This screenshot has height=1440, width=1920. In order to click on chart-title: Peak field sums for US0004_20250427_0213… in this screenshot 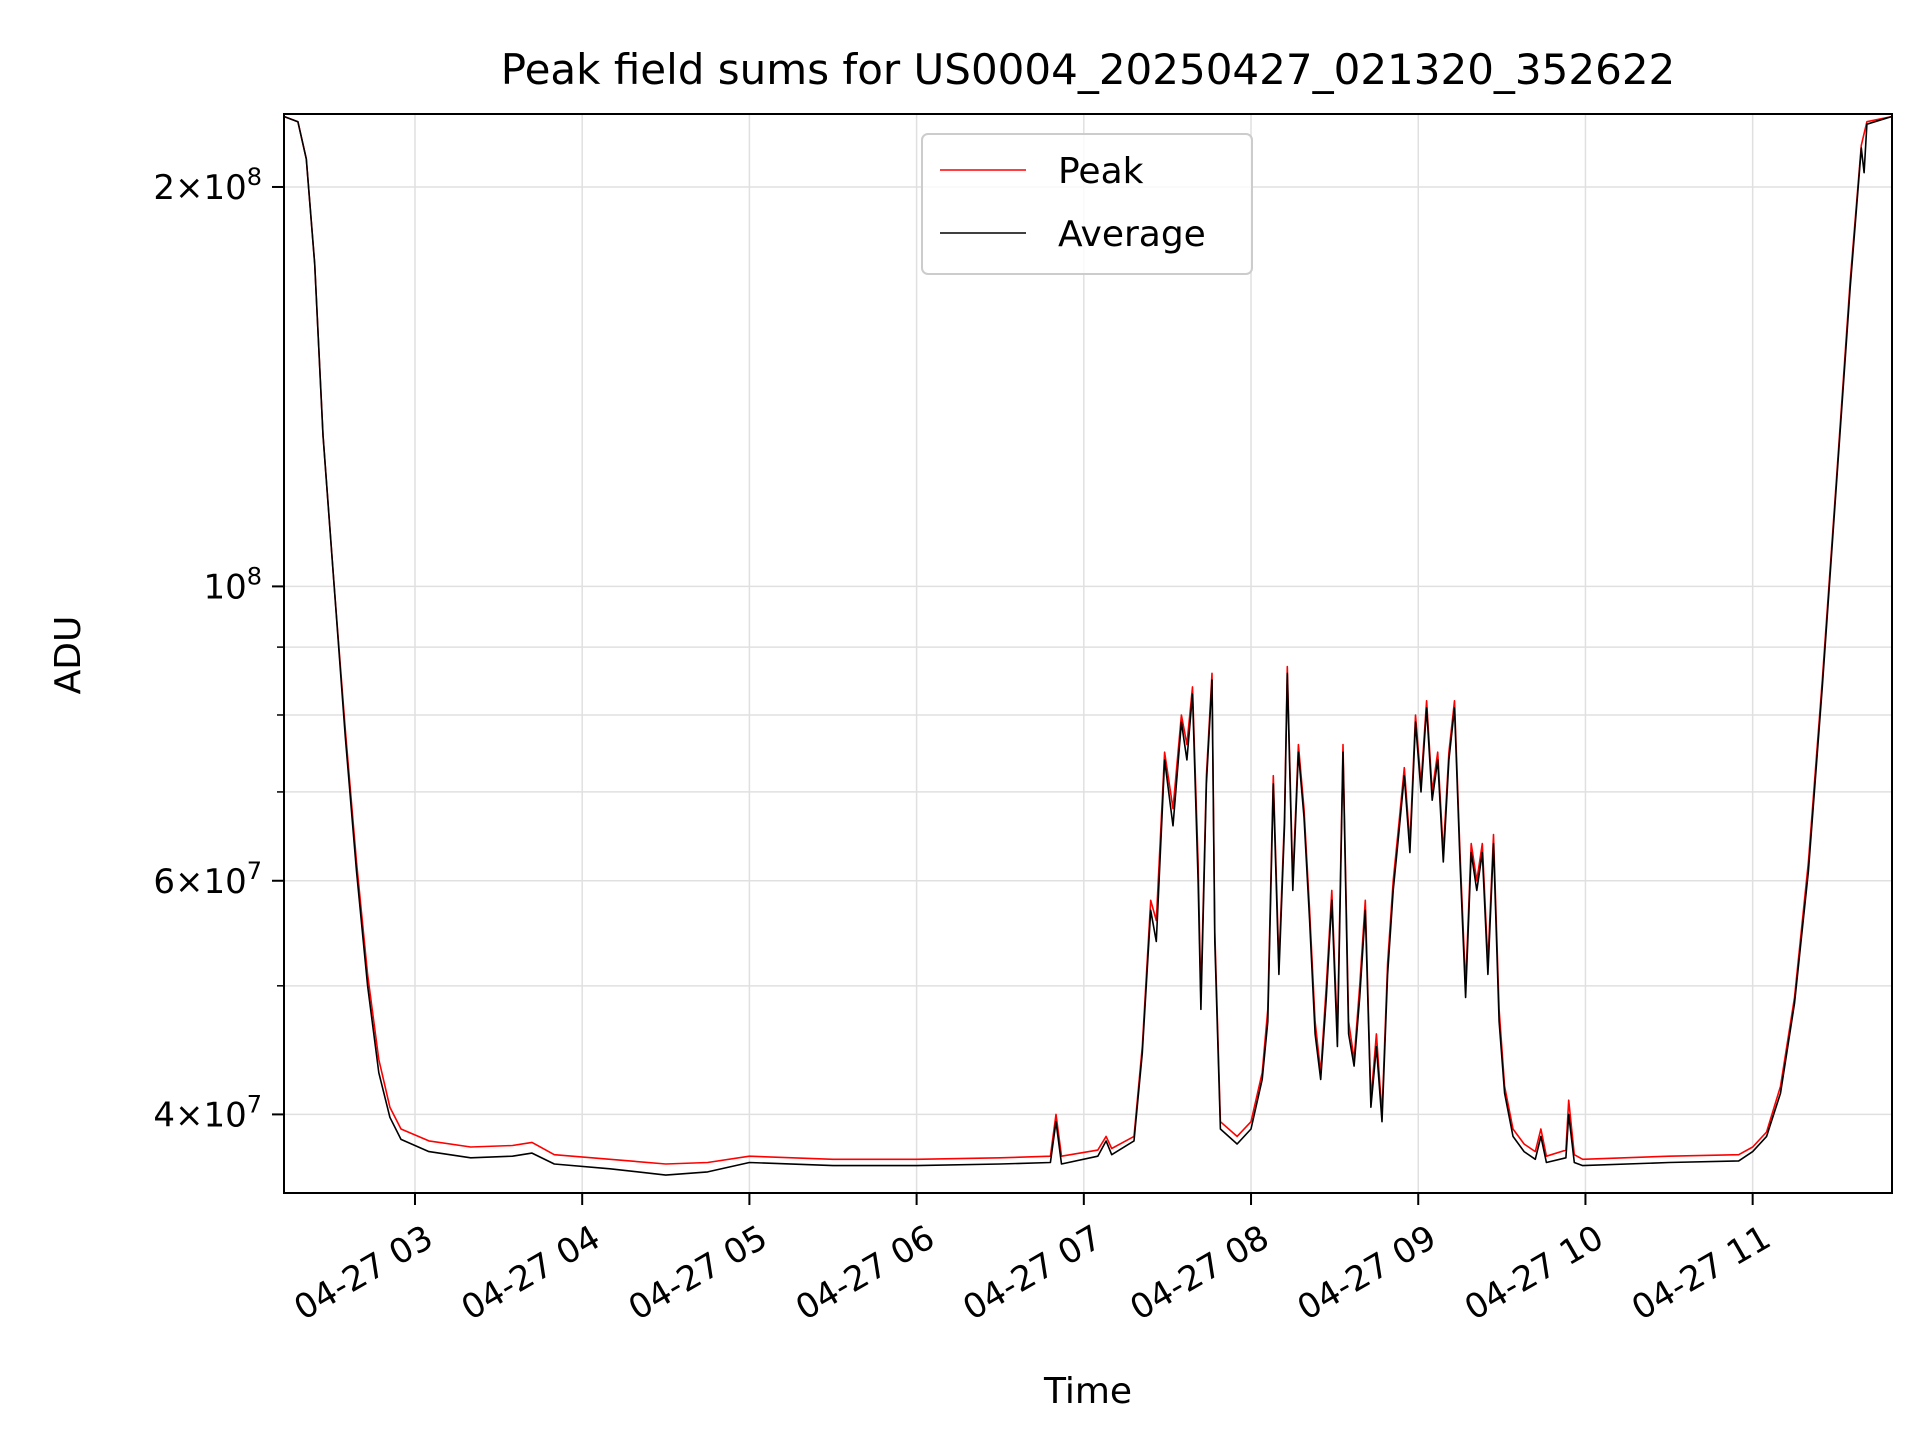, I will do `click(1088, 69)`.